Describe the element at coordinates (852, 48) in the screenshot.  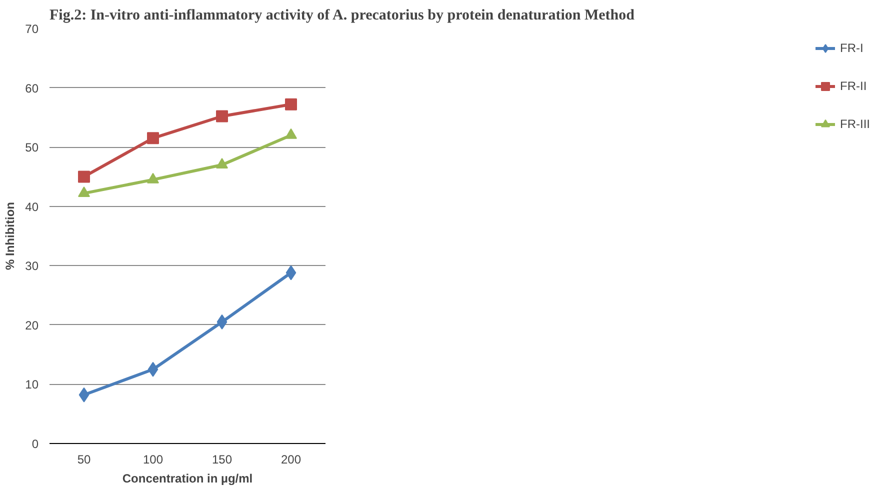
I see `legend-label: FR-I` at that location.